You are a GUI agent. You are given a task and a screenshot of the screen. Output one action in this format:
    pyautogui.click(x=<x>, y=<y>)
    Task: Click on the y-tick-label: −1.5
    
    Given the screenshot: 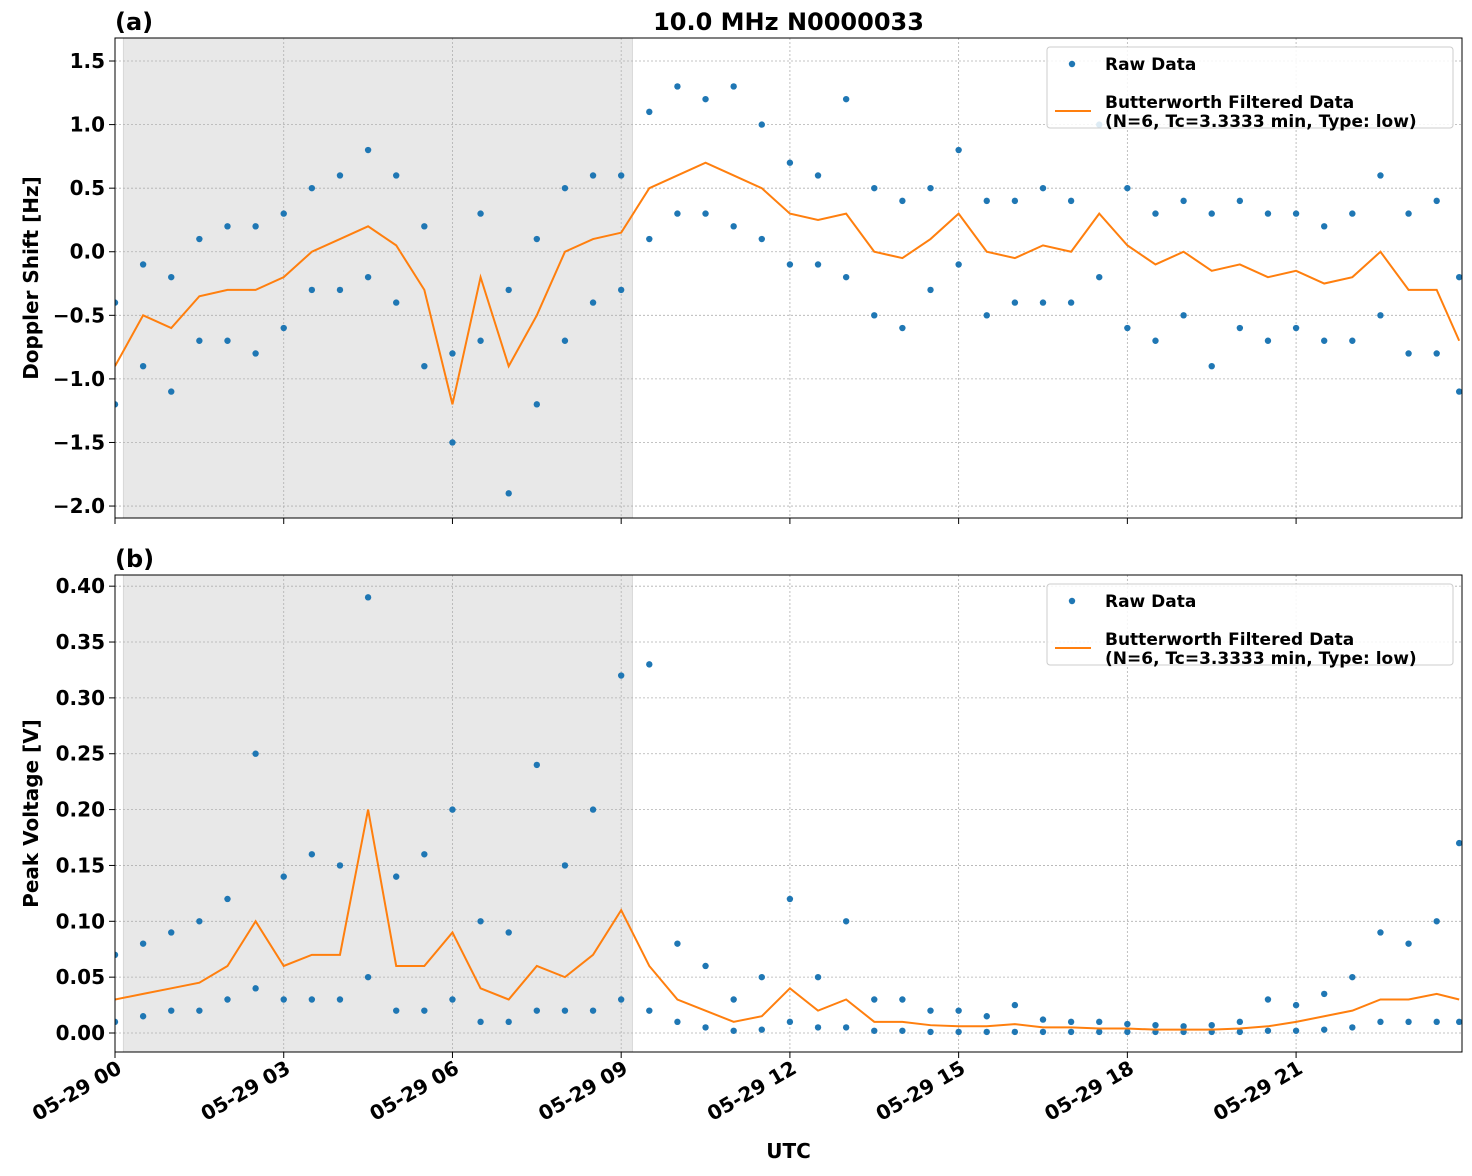 What is the action you would take?
    pyautogui.click(x=79, y=442)
    